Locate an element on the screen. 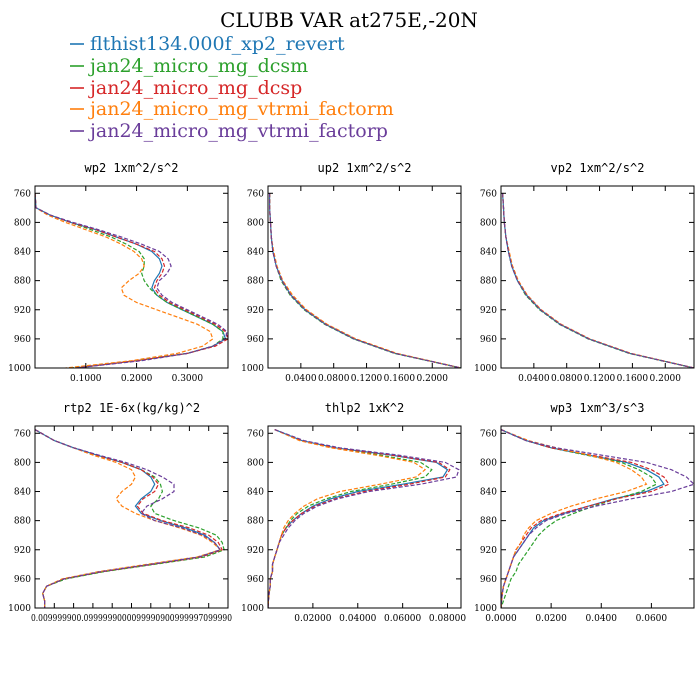 The image size is (700, 700). panel-title: wp3 1xm^3/s^3 is located at coordinates (598, 408).